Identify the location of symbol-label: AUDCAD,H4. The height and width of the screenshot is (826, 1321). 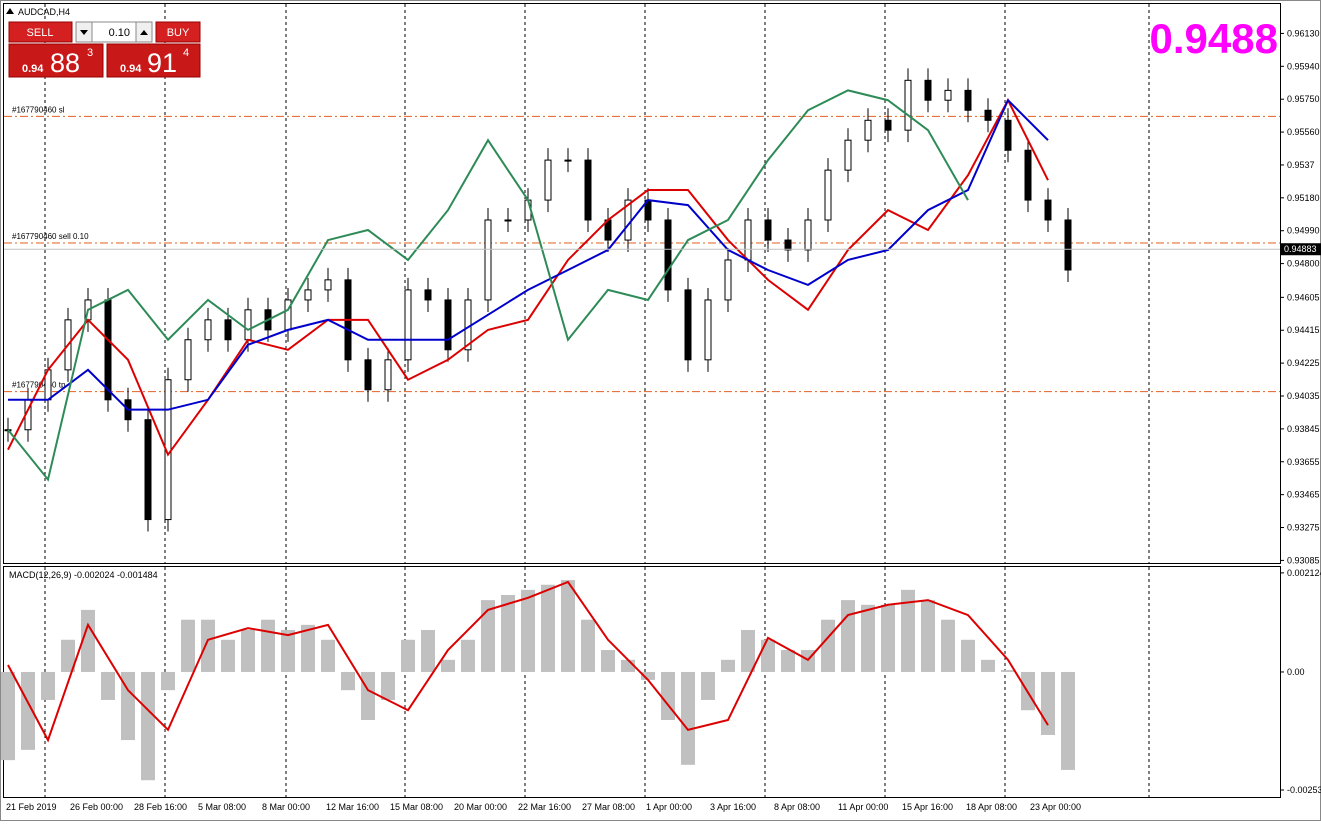
(44, 12).